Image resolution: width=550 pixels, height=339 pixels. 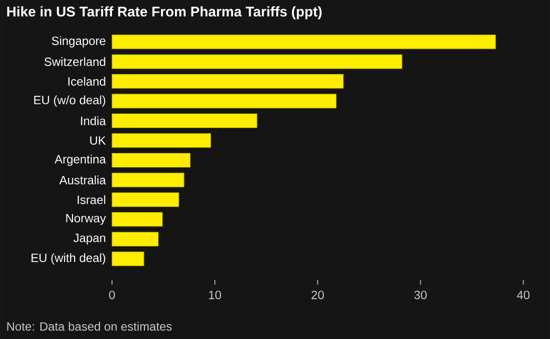 I want to click on y-tick-label: Switzerland, so click(x=75, y=61).